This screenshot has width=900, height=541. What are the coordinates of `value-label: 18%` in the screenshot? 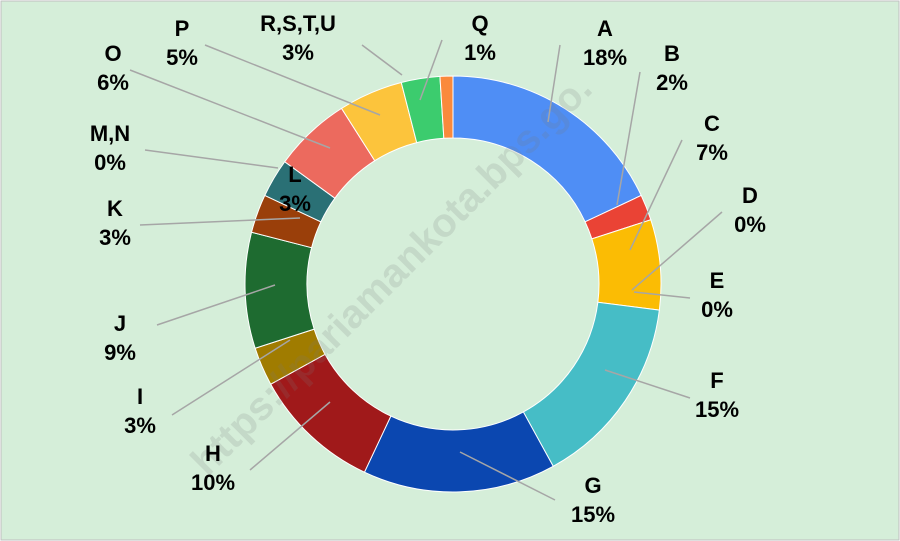 It's located at (605, 57).